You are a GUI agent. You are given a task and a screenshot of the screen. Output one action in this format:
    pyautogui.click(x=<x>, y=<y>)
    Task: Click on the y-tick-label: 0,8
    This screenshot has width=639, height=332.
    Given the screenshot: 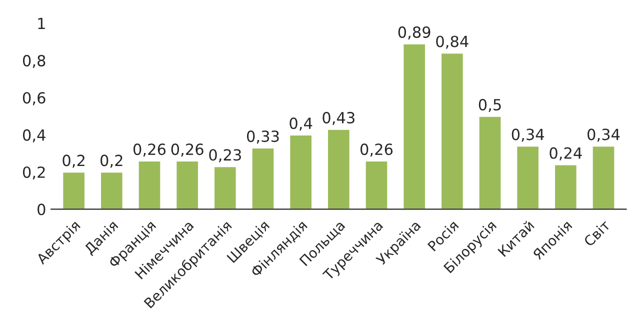 What is the action you would take?
    pyautogui.click(x=34, y=61)
    